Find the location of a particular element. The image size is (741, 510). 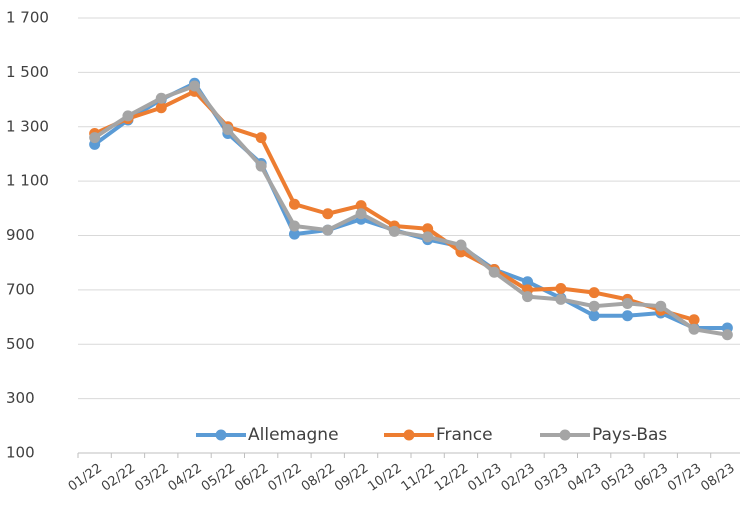

y-tick-label: 300 is located at coordinates (20, 398).